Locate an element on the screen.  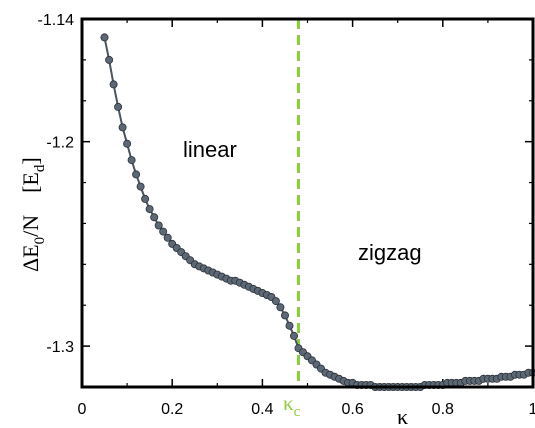
critical-kappa-label: κc is located at coordinates (292, 405).